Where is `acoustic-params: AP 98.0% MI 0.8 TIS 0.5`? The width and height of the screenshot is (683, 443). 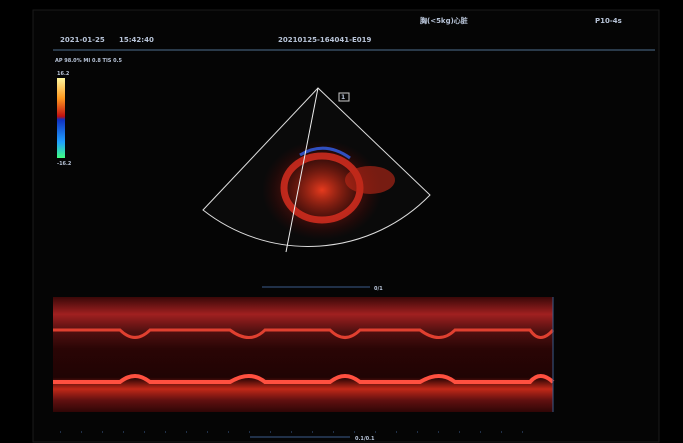 acoustic-params: AP 98.0% MI 0.8 TIS 0.5 is located at coordinates (89, 61).